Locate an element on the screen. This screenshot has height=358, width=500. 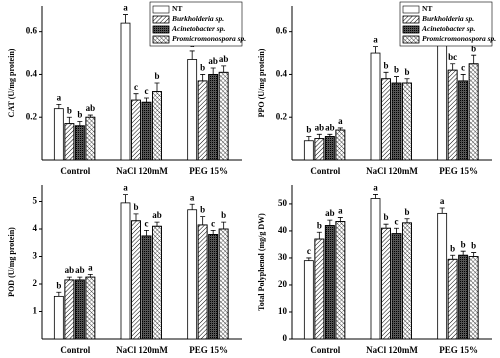
legend-label: Promicromonospora sp. is located at coordinates (209, 38).